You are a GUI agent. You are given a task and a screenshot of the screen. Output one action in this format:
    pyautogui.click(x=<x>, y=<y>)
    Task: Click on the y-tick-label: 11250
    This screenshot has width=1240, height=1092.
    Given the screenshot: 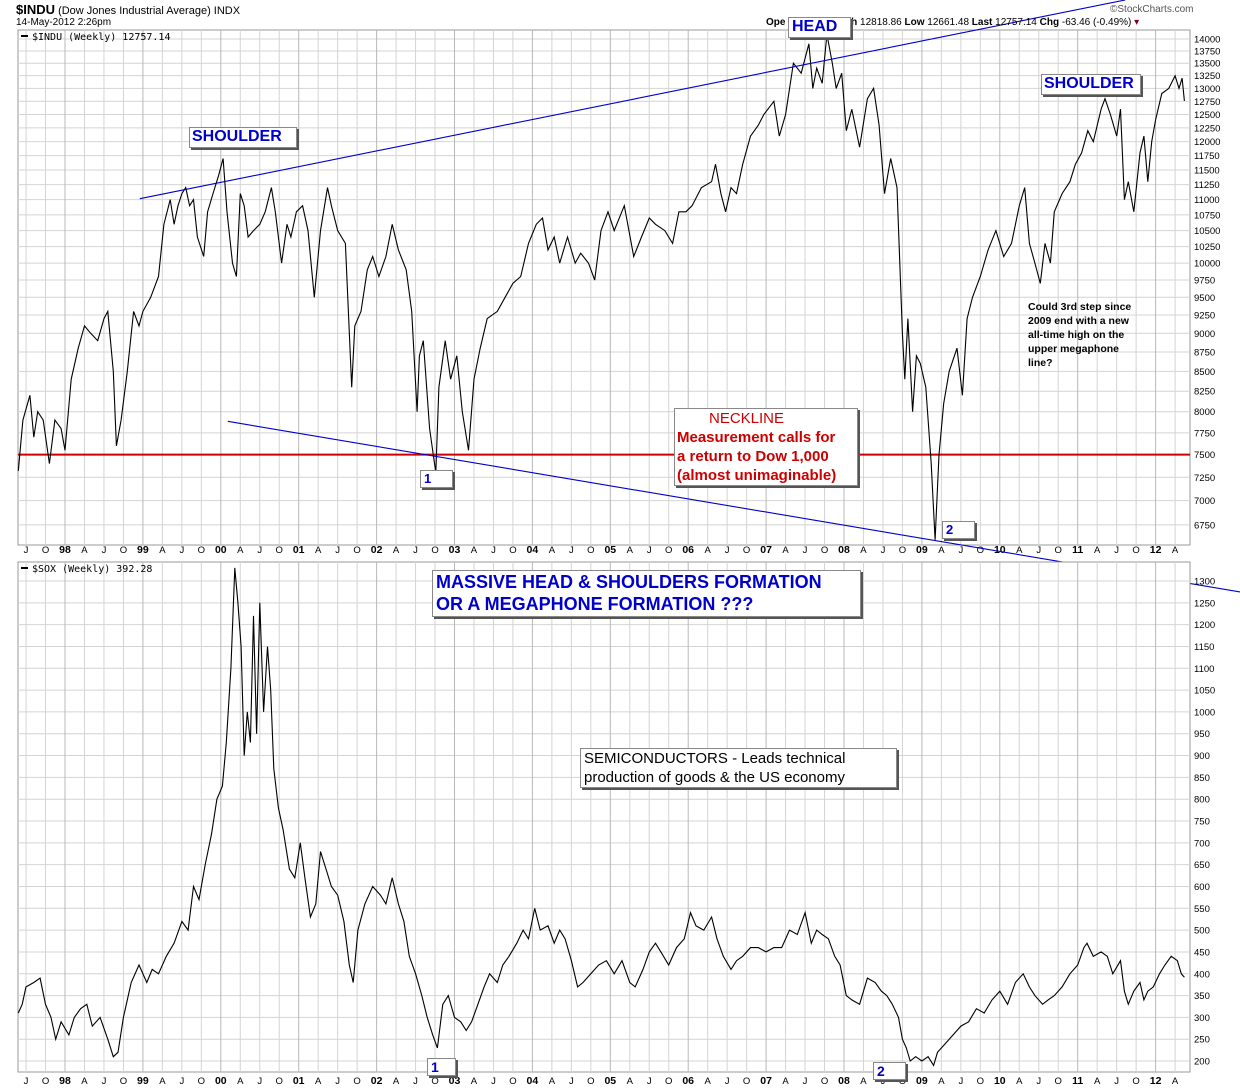 What is the action you would take?
    pyautogui.click(x=1207, y=185)
    